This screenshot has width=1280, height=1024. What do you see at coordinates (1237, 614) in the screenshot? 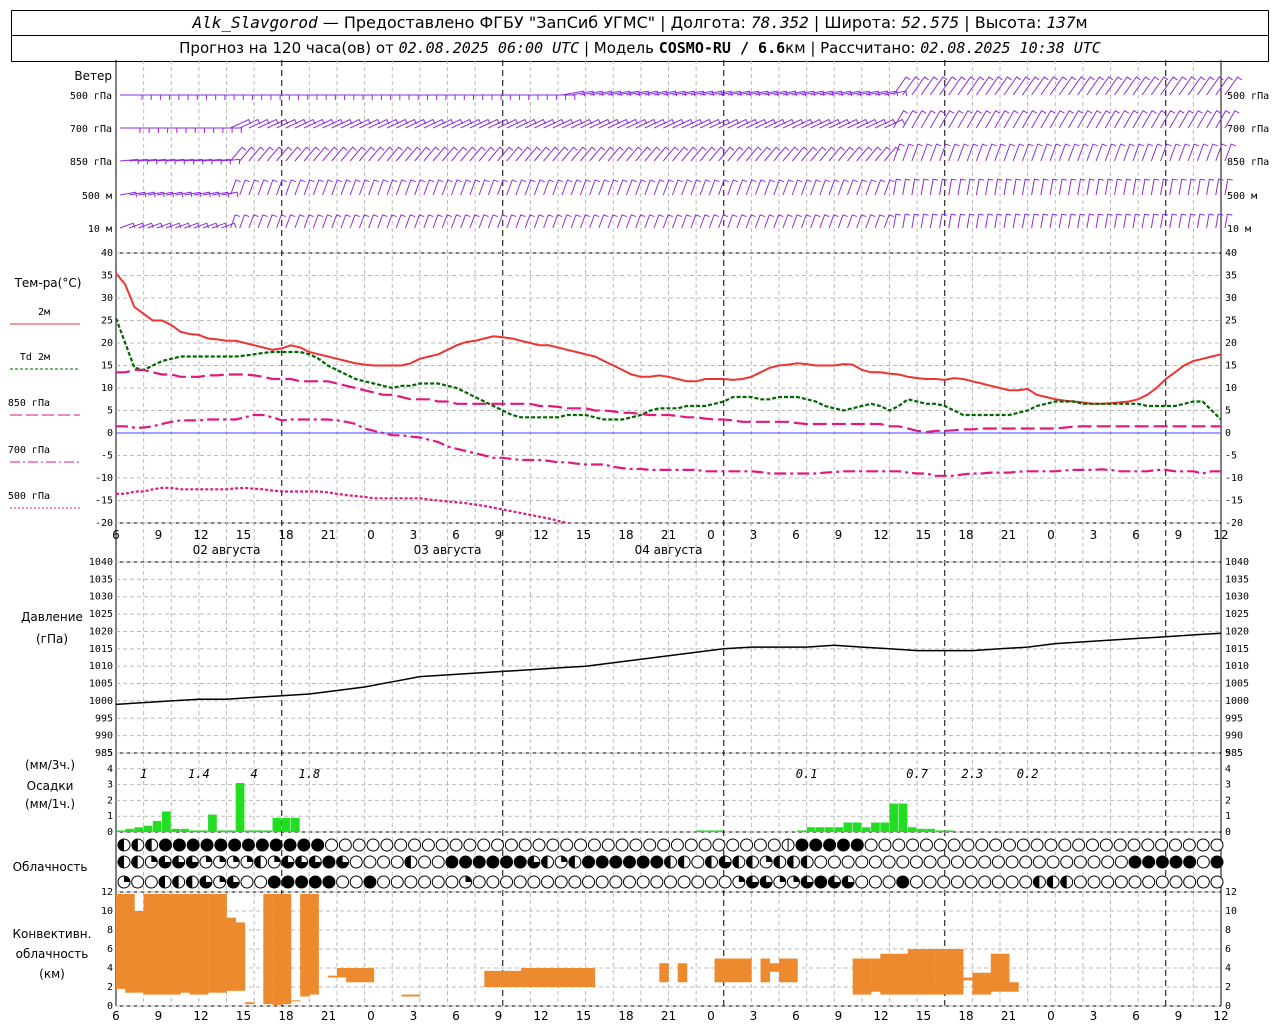
I see `y-tick-label-right: 1025` at bounding box center [1237, 614].